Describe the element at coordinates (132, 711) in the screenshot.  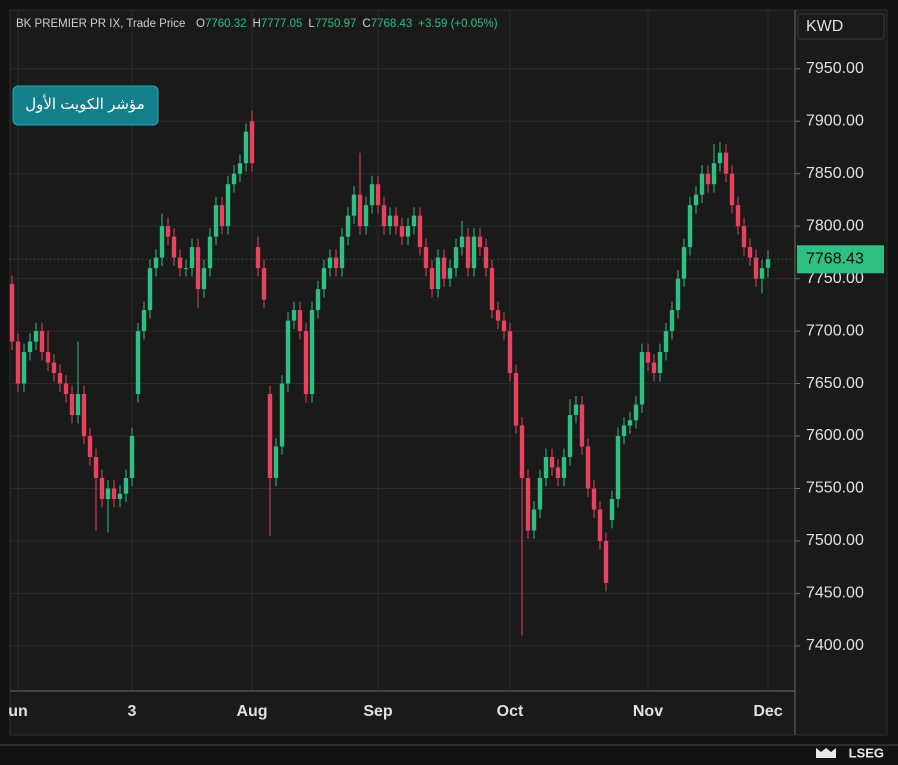
I see `x-tick-label: 3` at that location.